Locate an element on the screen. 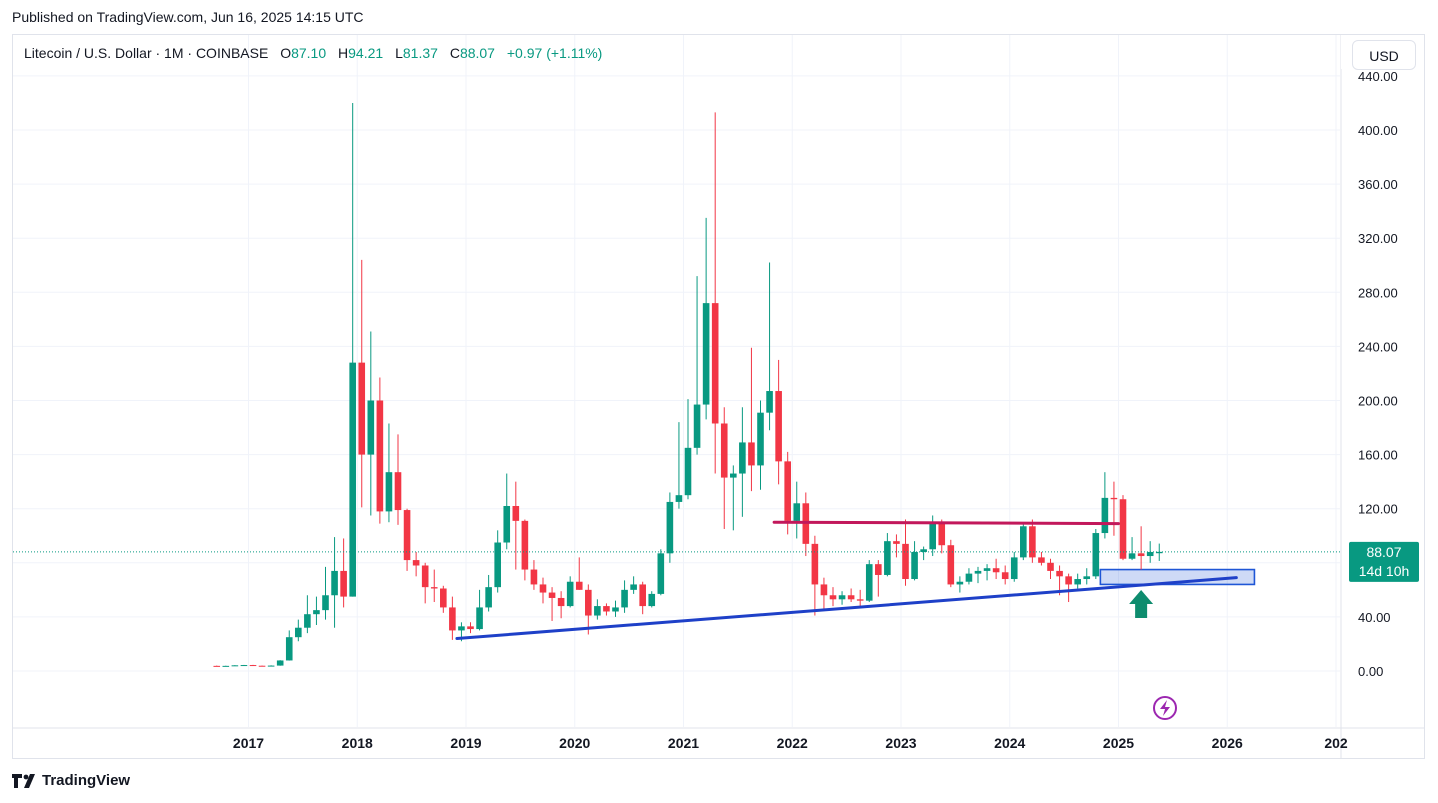 The image size is (1438, 803). low-label: L is located at coordinates (399, 53).